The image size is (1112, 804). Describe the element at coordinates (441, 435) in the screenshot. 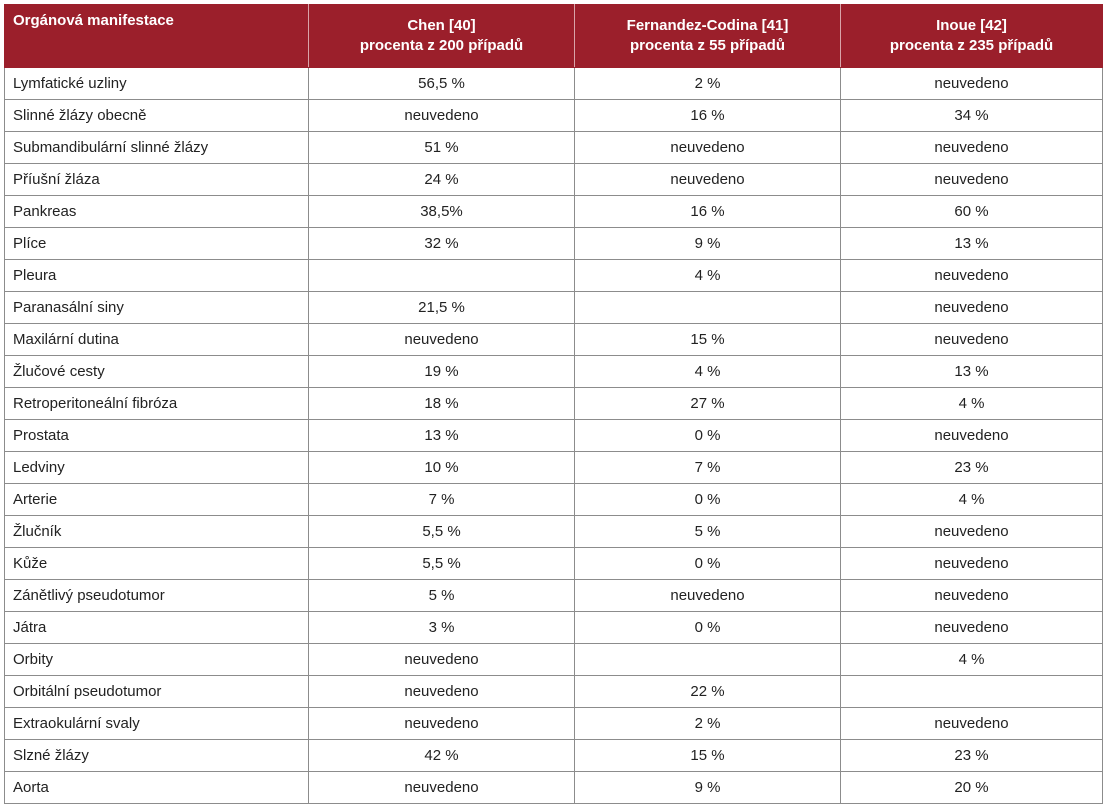

I see `chen-value-cell: 13 %` at that location.